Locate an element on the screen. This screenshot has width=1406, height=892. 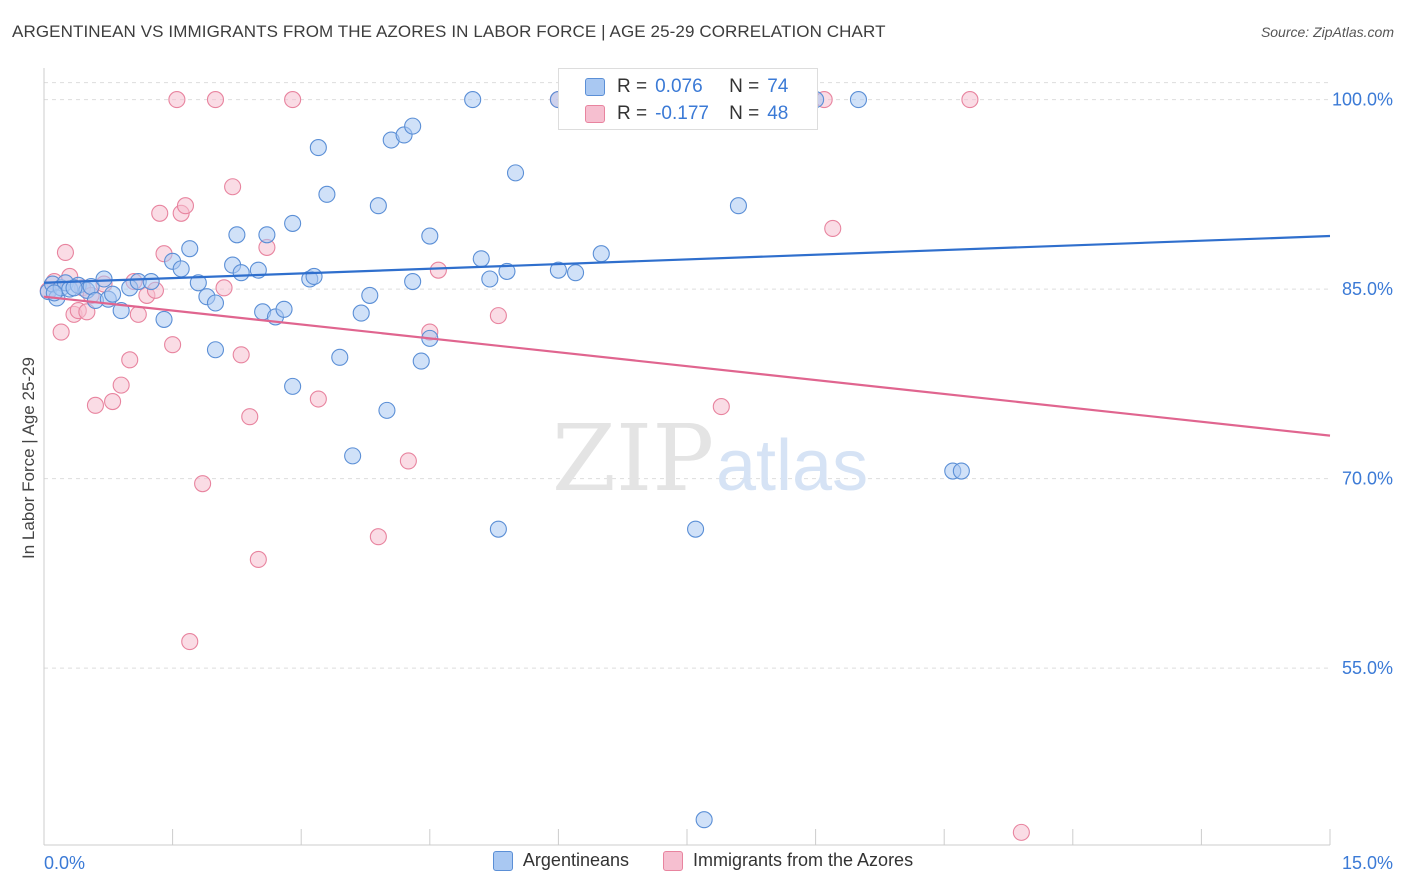
stats-legend: R = 0.076 N = 74 R = -0.177 N = 48 is located at coordinates (688, 99).